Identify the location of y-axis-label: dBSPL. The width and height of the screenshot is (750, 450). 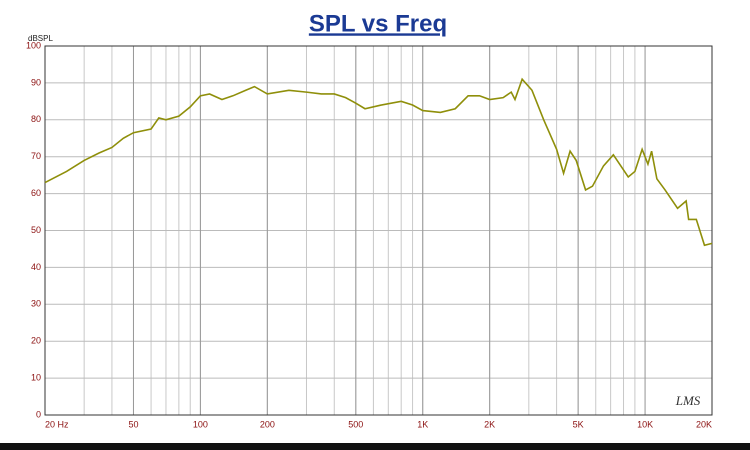
(40, 38).